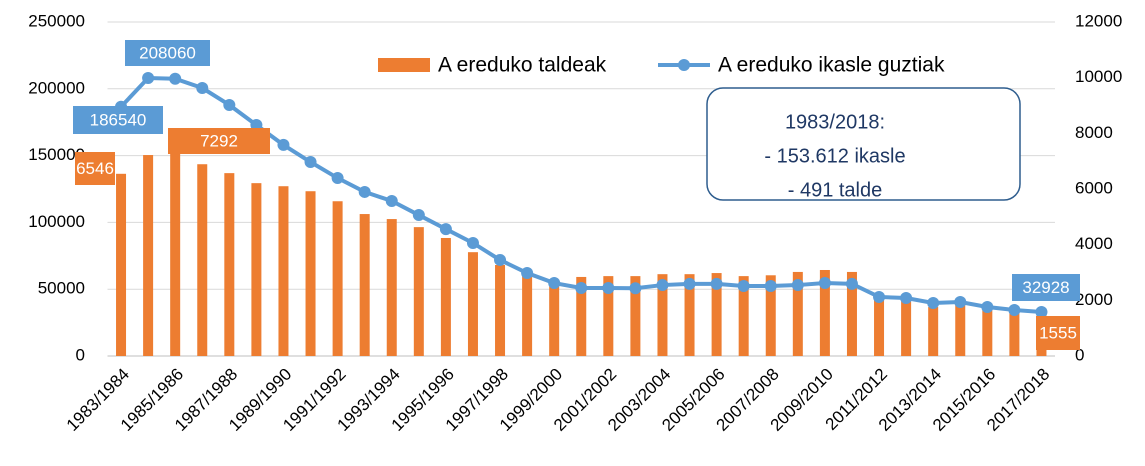 The width and height of the screenshot is (1145, 466). Describe the element at coordinates (1094, 243) in the screenshot. I see `y2-tick-label: 4000` at that location.